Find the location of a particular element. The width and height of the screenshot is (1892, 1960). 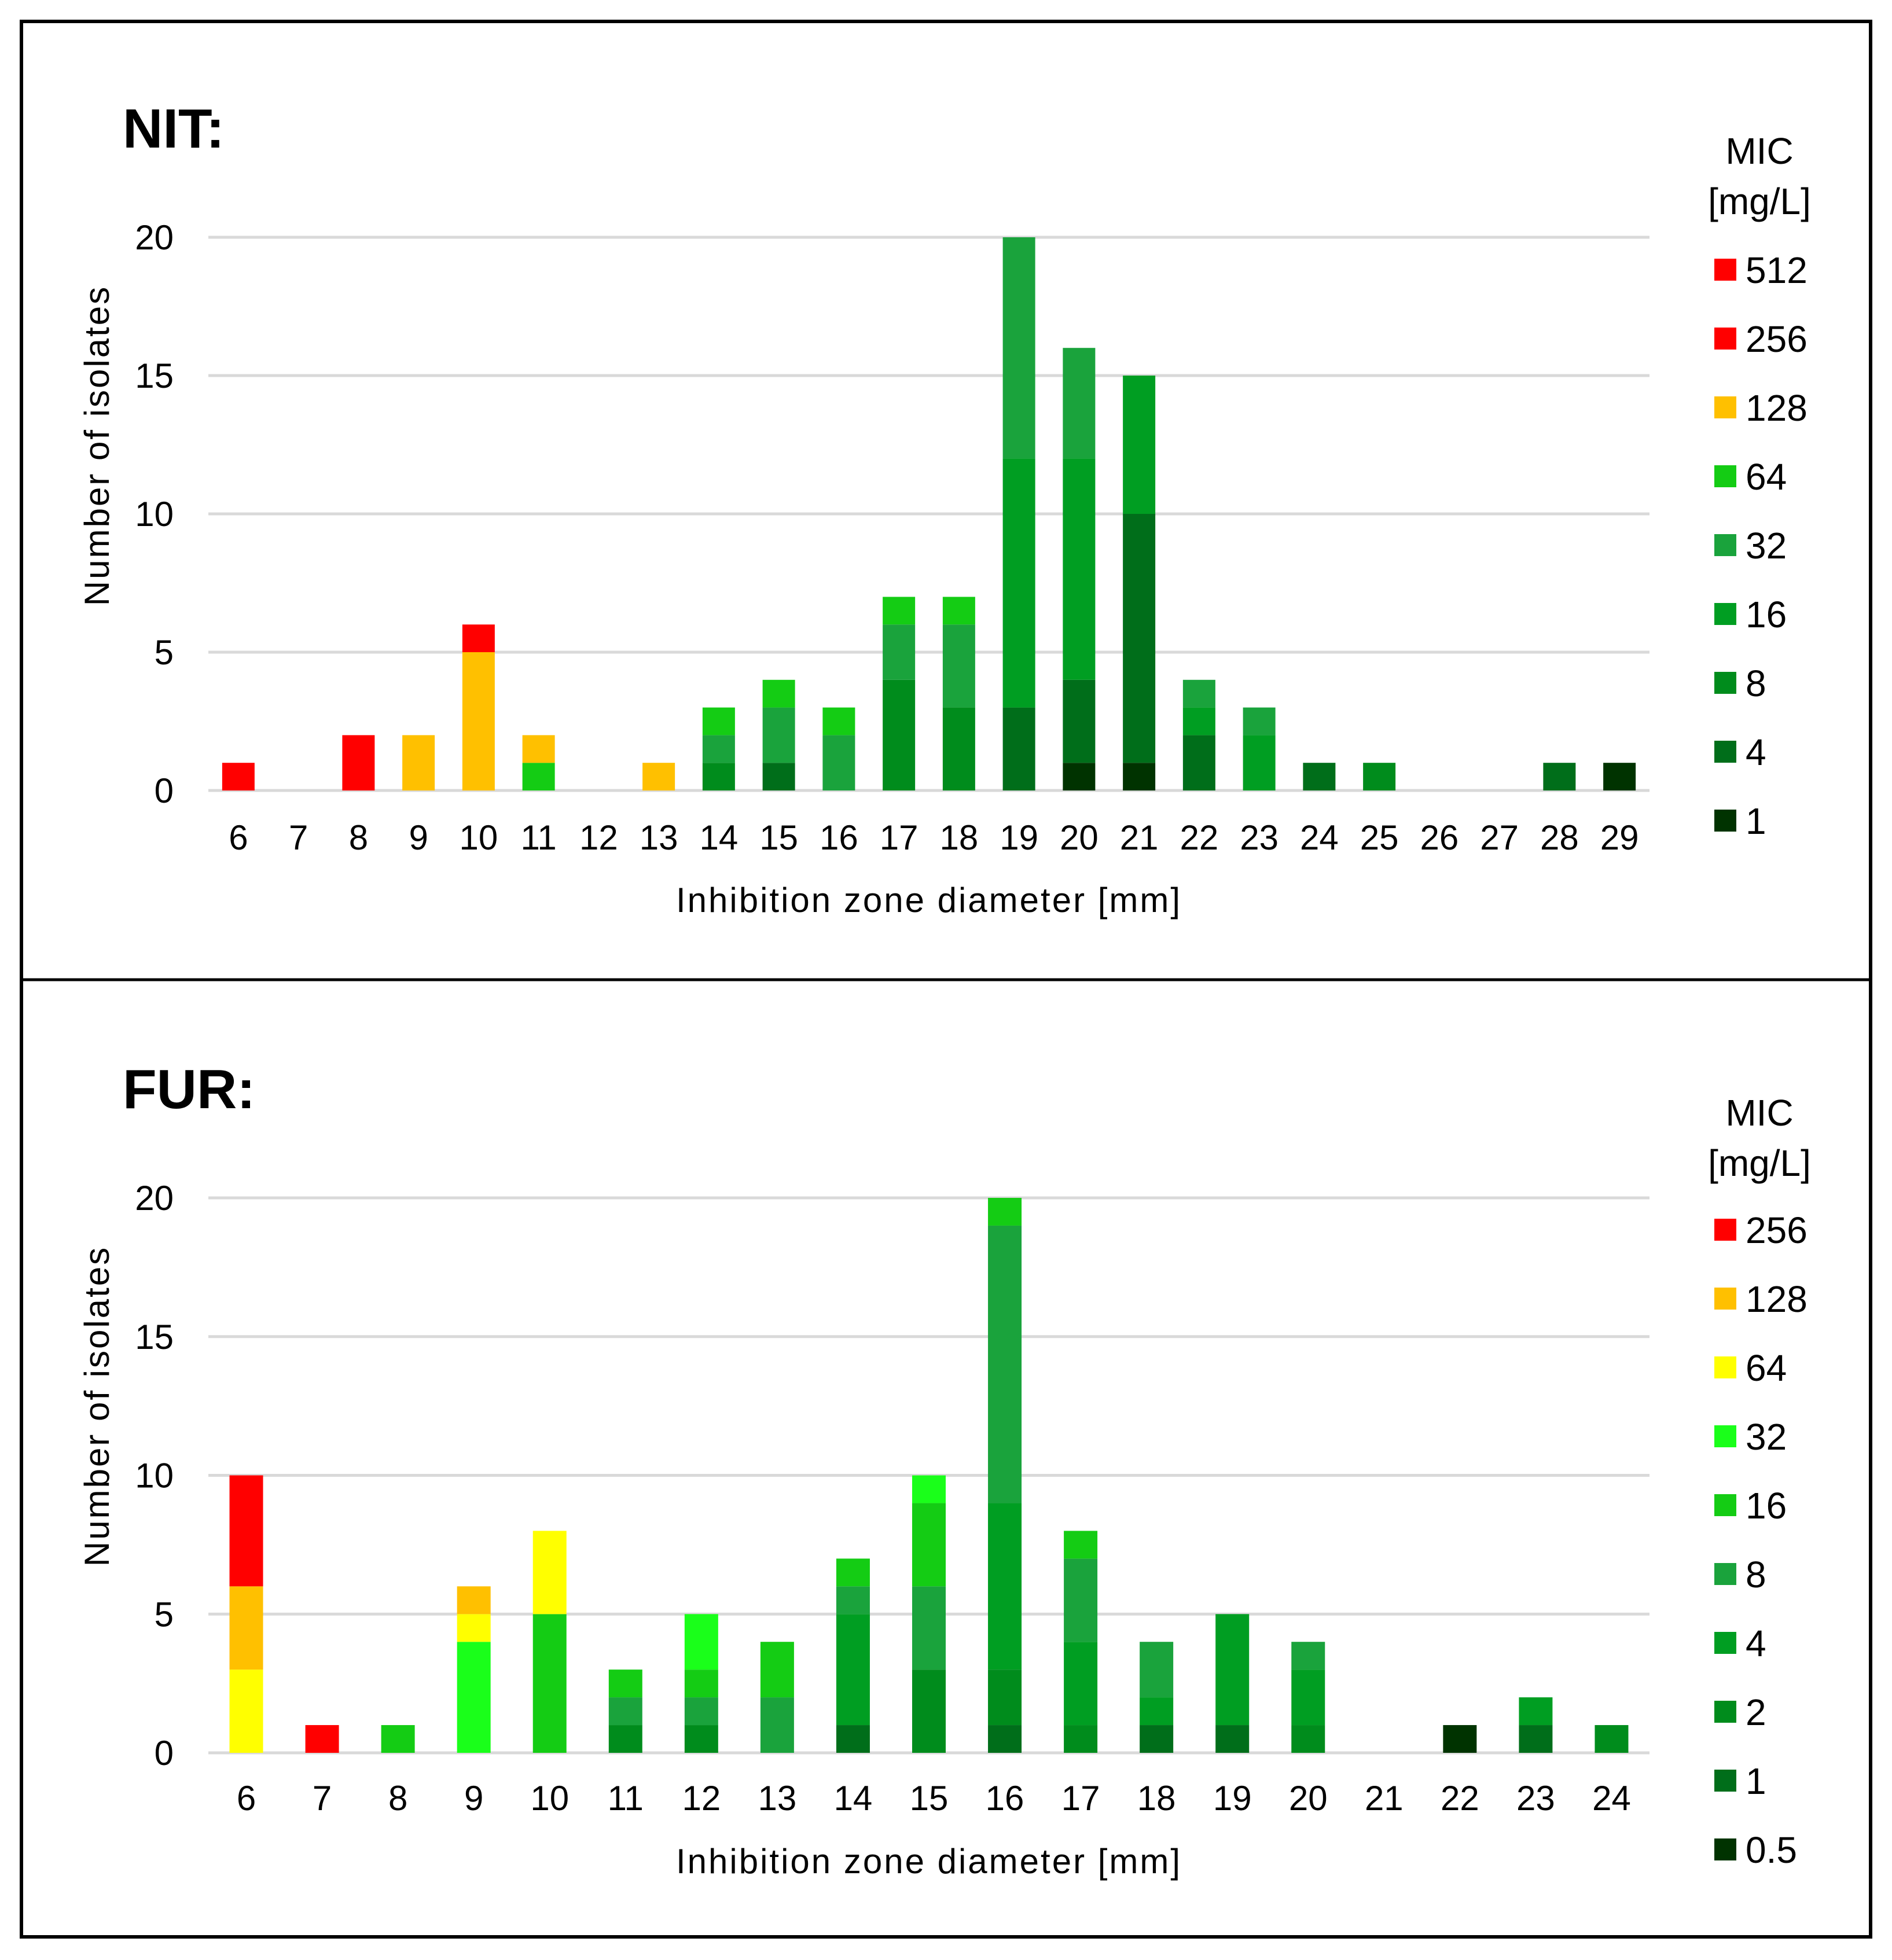

fur-x-tick-label: 9 is located at coordinates (473, 1798).